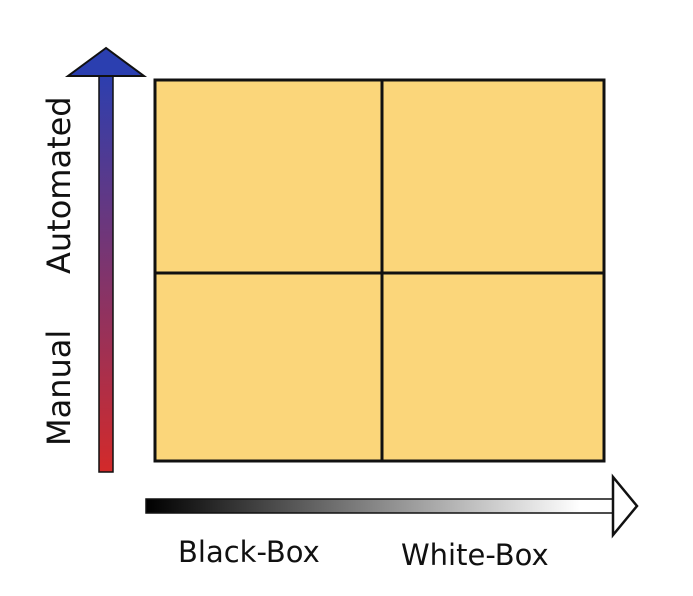 The height and width of the screenshot is (596, 693). What do you see at coordinates (268, 367) in the screenshot?
I see `quadrant-bottom-left` at bounding box center [268, 367].